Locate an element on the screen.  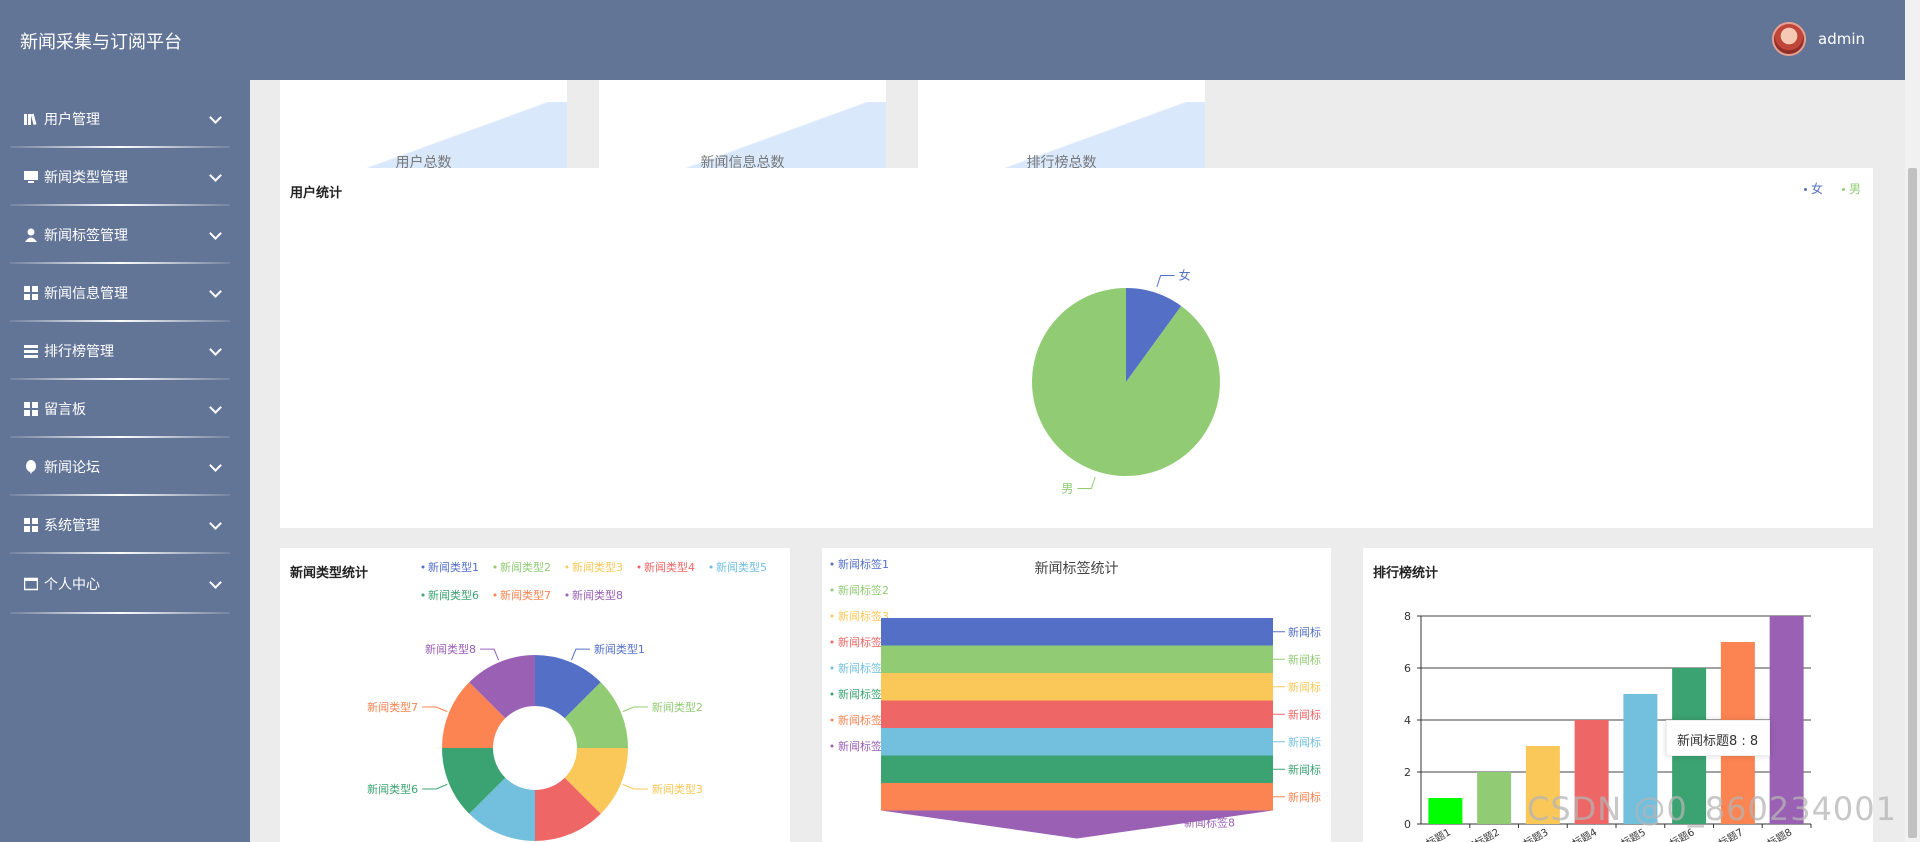
stat-card-label: 新闻信息总数 is located at coordinates (742, 163).